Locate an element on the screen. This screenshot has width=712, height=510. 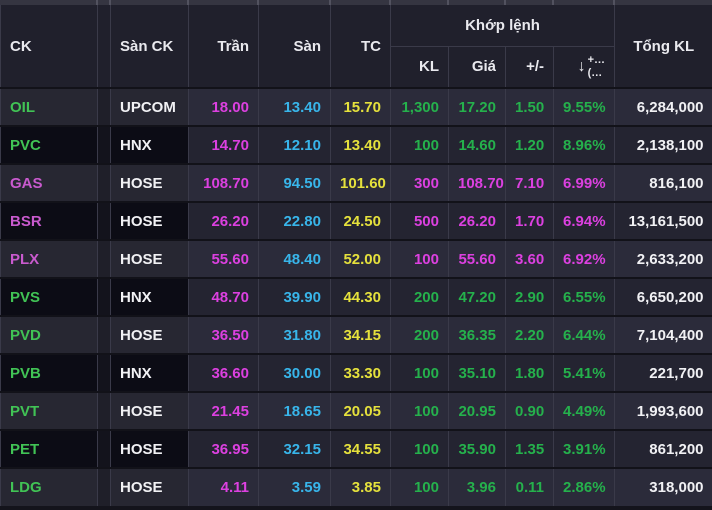
floor-price-cell: 31.80 is located at coordinates (294, 334).